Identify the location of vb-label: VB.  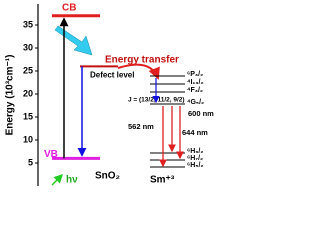
(51, 154).